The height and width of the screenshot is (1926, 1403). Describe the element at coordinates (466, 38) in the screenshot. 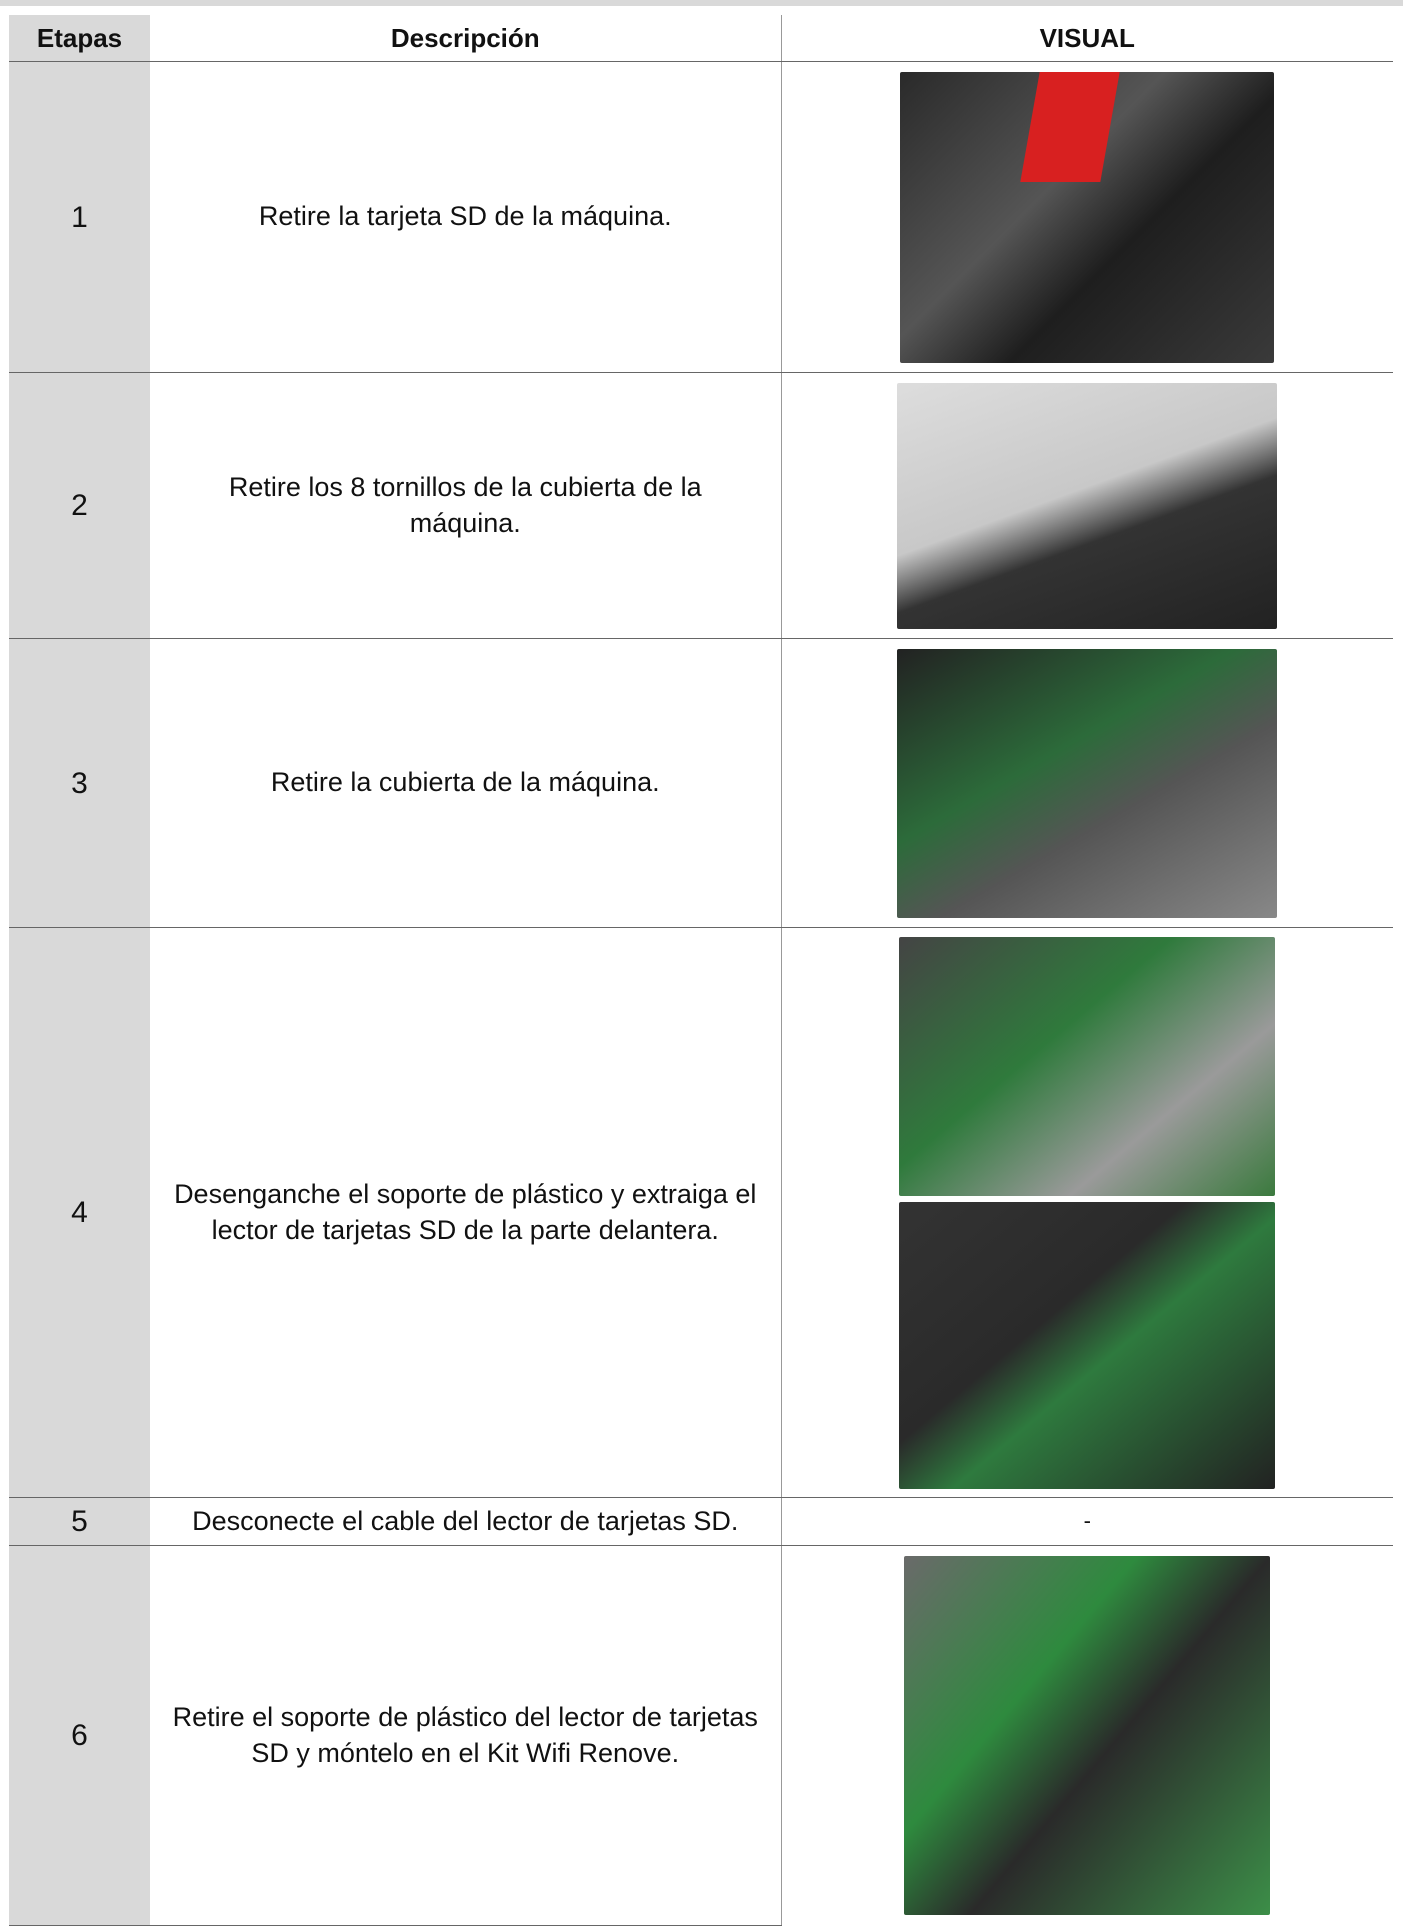

I see `header-cell: Descripción` at that location.